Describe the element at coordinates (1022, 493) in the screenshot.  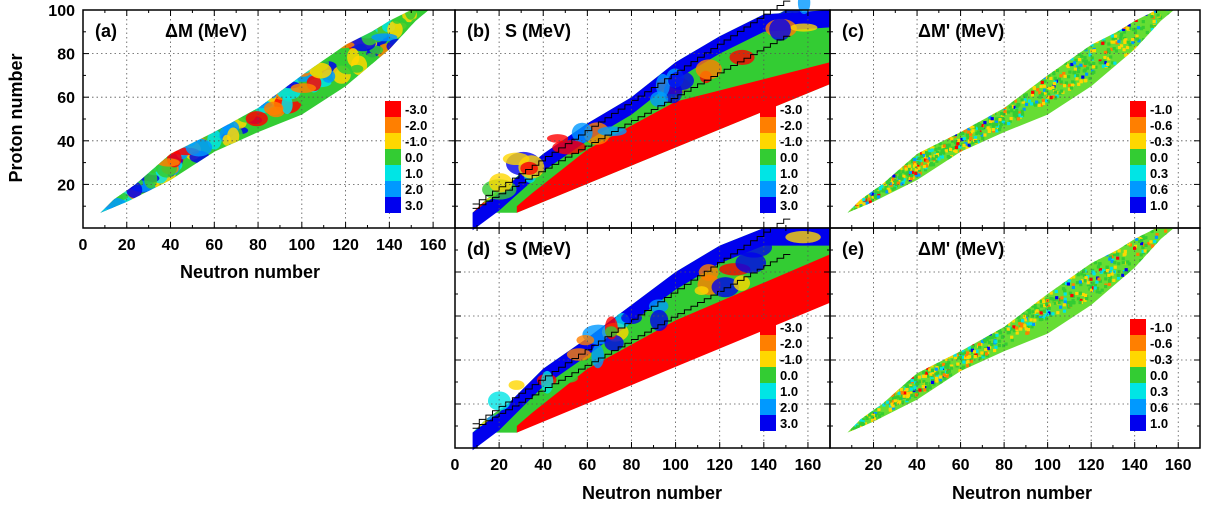
I see `x-axis-title-e: Neutron number` at that location.